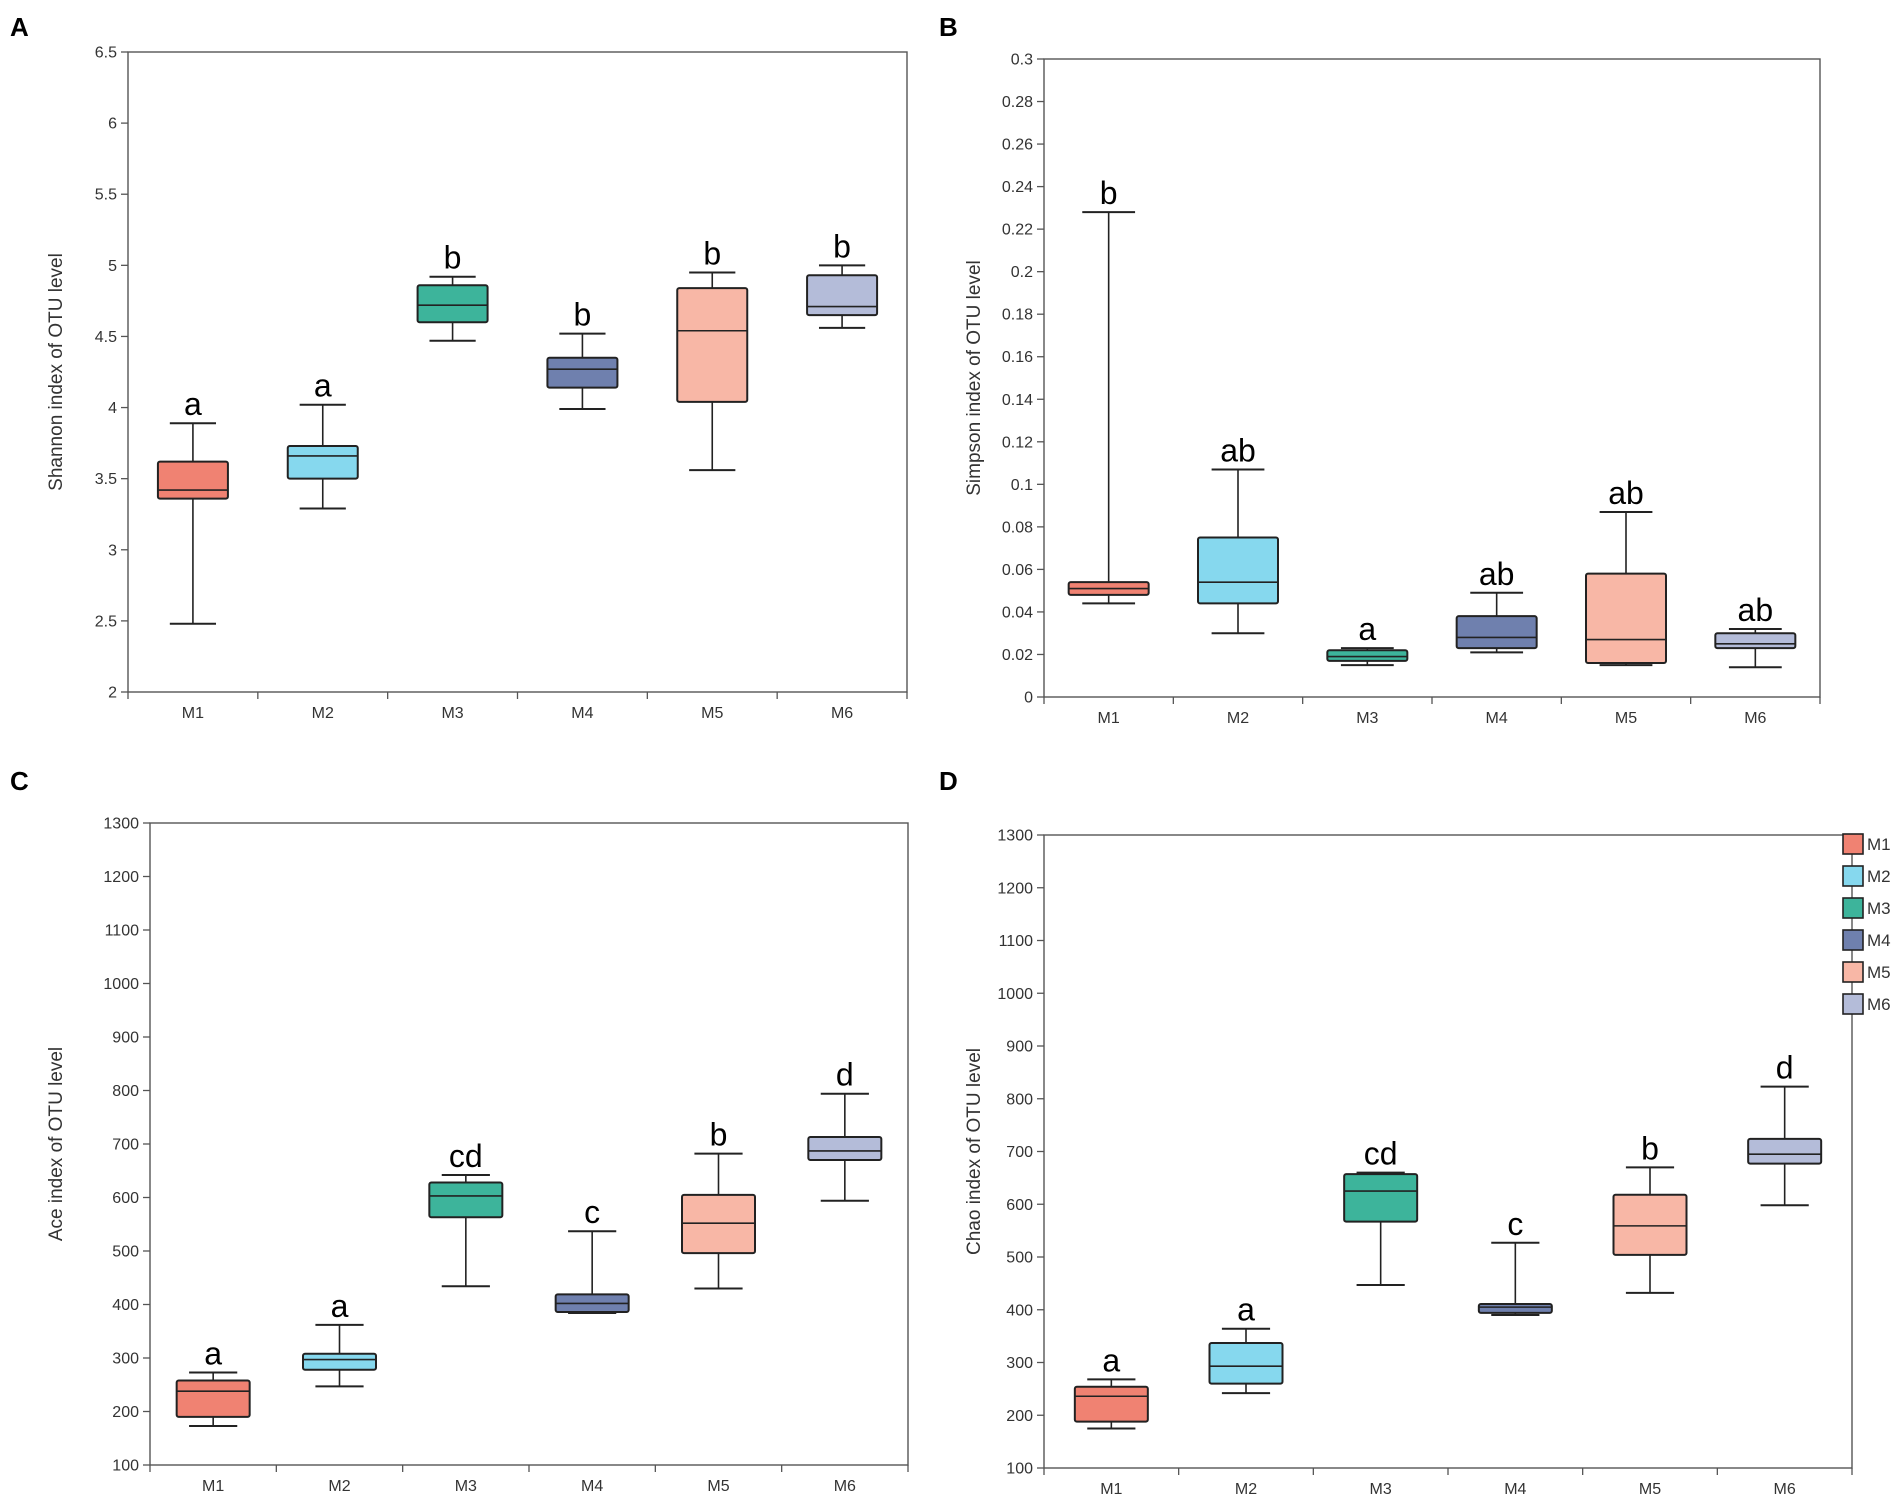 This screenshot has height=1500, width=1904. Describe the element at coordinates (1381, 1154) in the screenshot. I see `significance-label: cd` at that location.